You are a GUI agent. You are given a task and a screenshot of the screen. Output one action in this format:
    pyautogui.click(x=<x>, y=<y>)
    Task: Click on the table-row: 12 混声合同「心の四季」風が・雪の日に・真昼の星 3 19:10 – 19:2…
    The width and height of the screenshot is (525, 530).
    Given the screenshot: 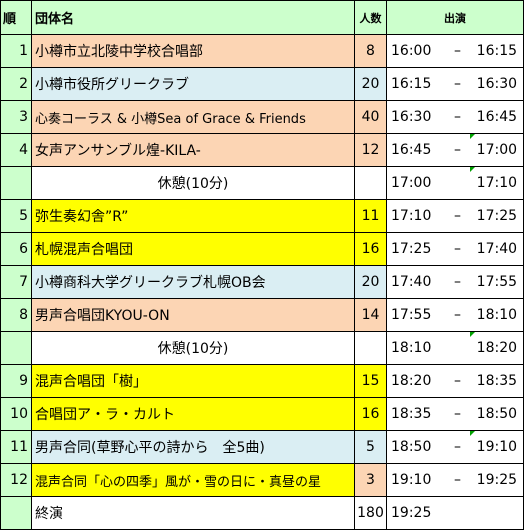 What is the action you would take?
    pyautogui.click(x=262, y=480)
    